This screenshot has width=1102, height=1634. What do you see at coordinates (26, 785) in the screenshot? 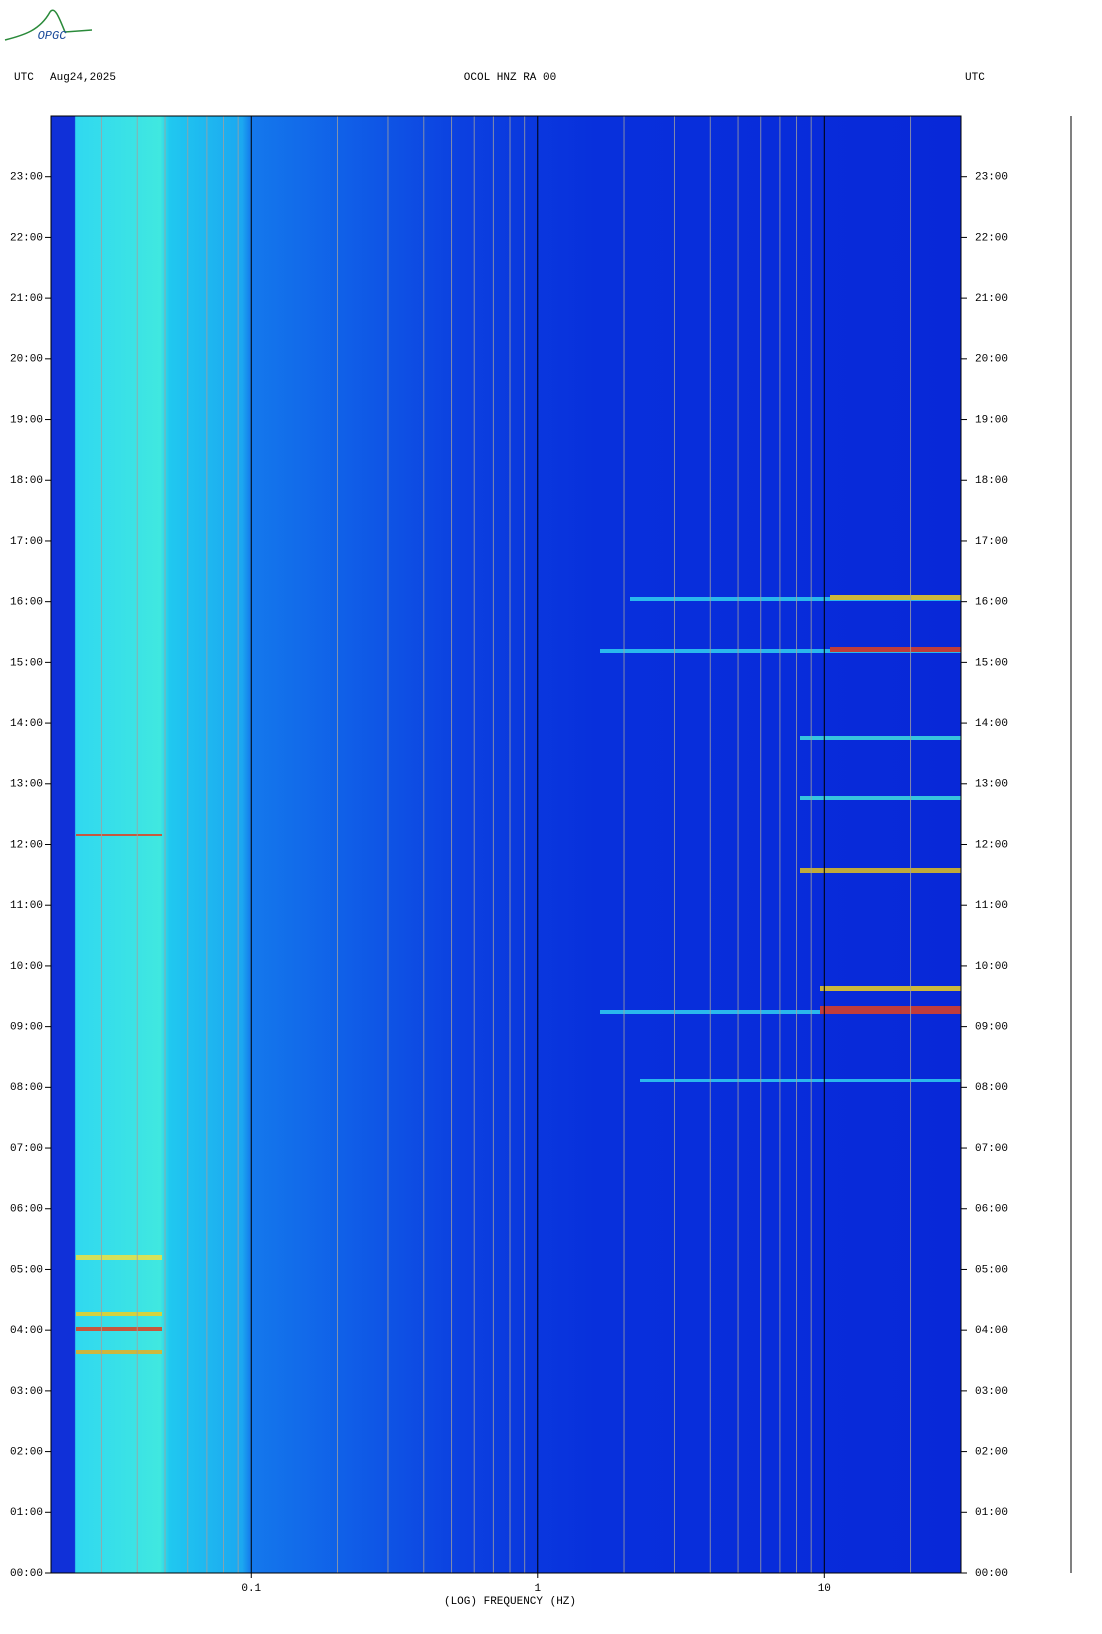
I see `y-tick-label-left: 13:00` at bounding box center [26, 785].